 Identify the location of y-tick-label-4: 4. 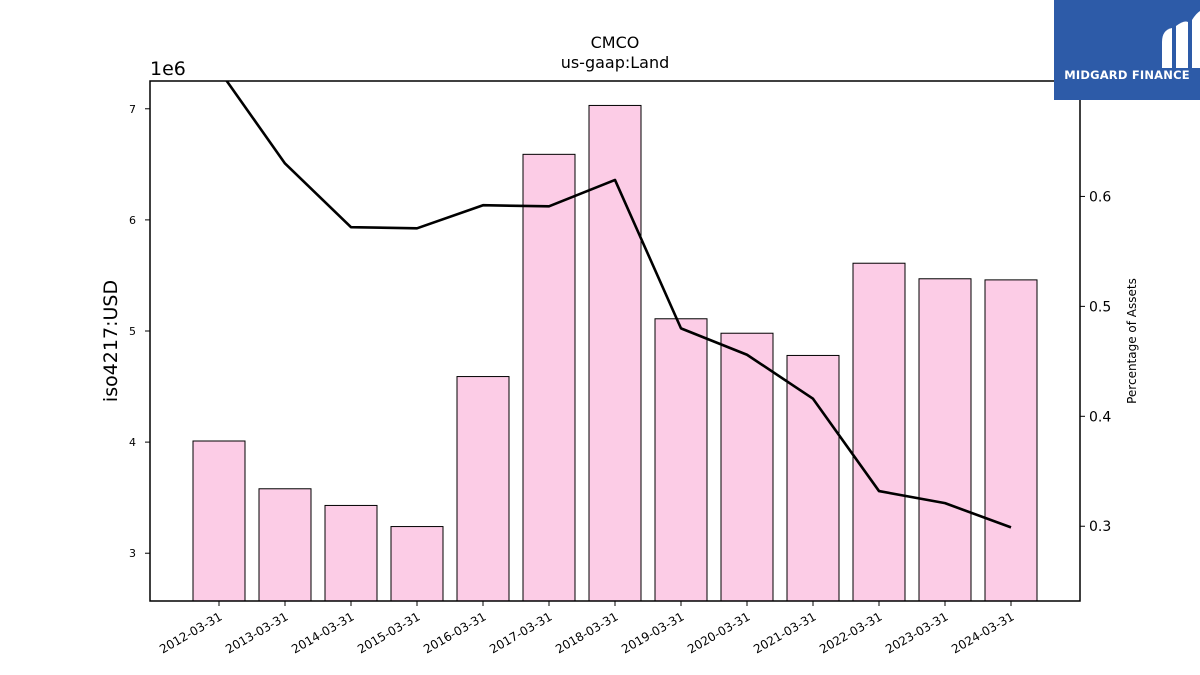
(132, 442).